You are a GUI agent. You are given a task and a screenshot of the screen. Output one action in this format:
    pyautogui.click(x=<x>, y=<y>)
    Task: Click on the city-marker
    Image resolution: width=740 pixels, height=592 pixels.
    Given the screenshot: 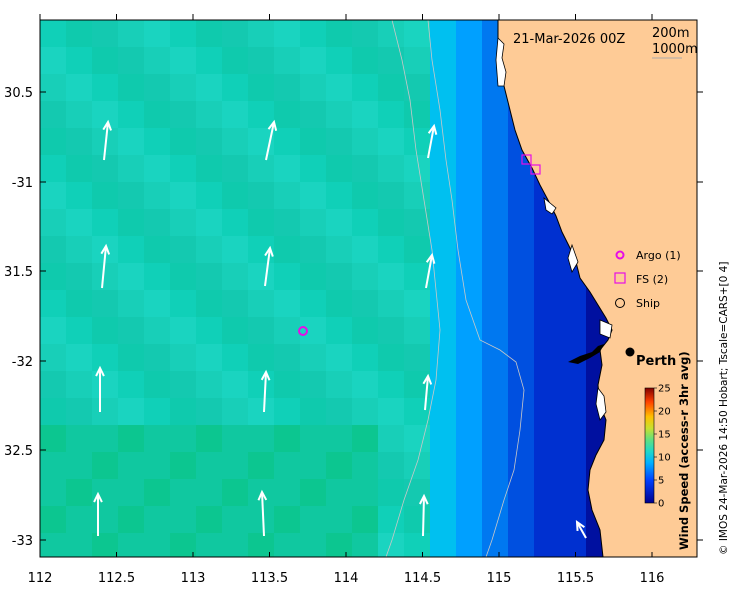 What is the action you would take?
    pyautogui.click(x=630, y=352)
    